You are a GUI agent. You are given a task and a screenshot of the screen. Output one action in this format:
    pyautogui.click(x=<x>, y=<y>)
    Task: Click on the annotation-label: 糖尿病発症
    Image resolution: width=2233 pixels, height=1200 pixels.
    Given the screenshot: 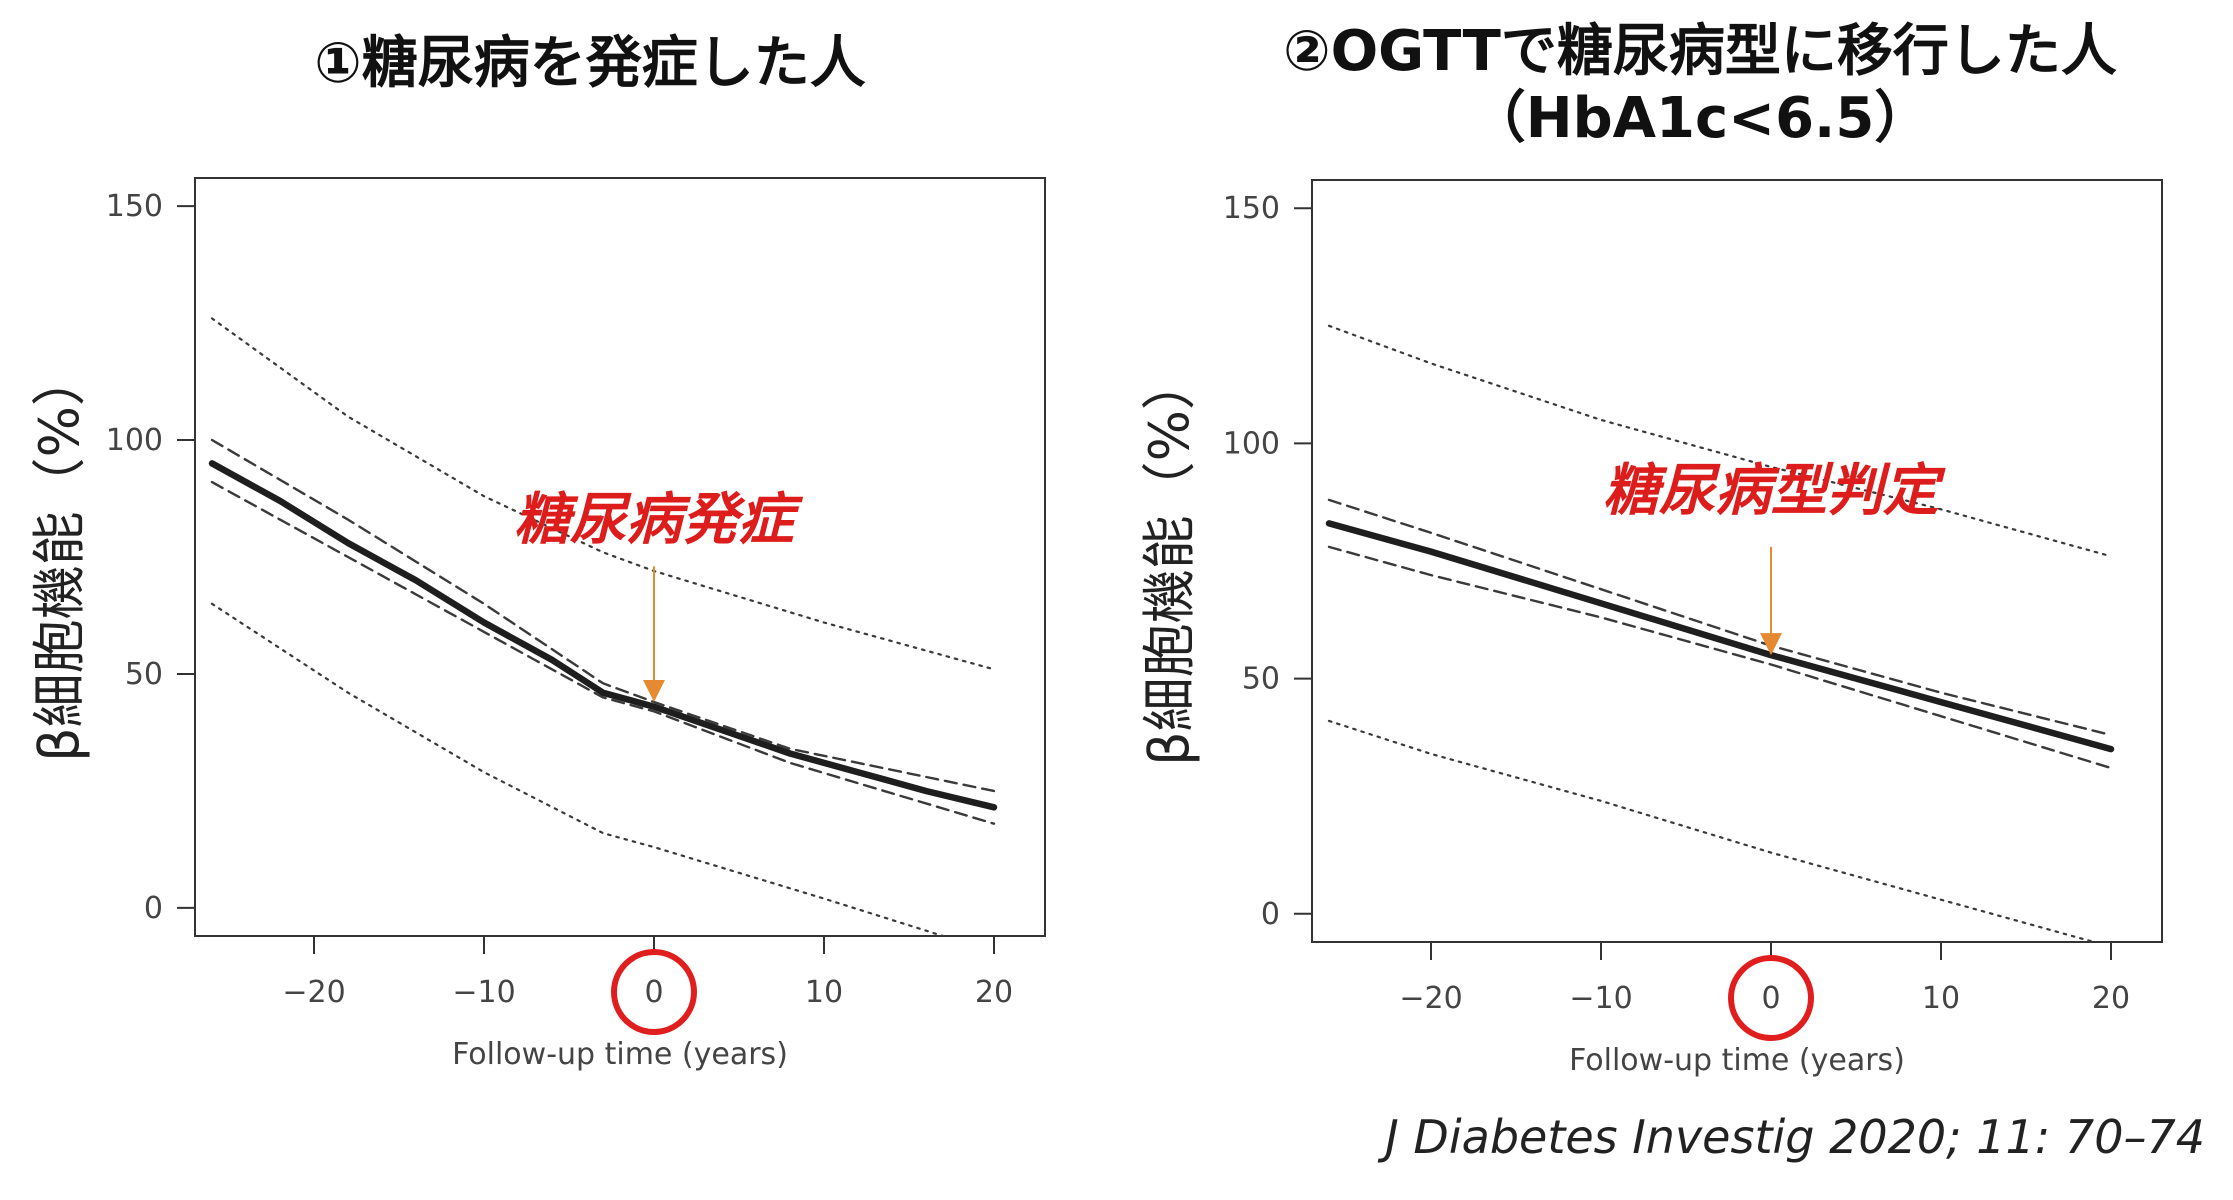 What is the action you would take?
    pyautogui.click(x=659, y=519)
    